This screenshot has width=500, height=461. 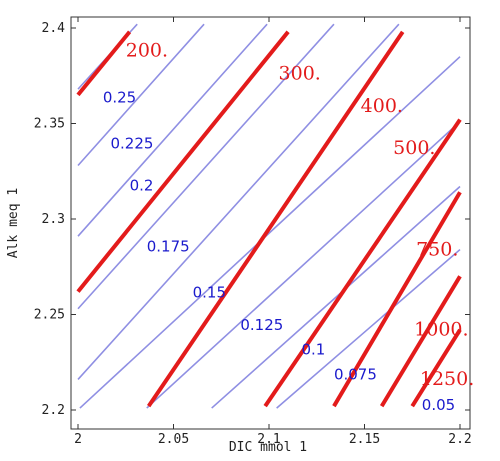 I want to click on x-tick-label: 2.05, so click(x=173, y=439).